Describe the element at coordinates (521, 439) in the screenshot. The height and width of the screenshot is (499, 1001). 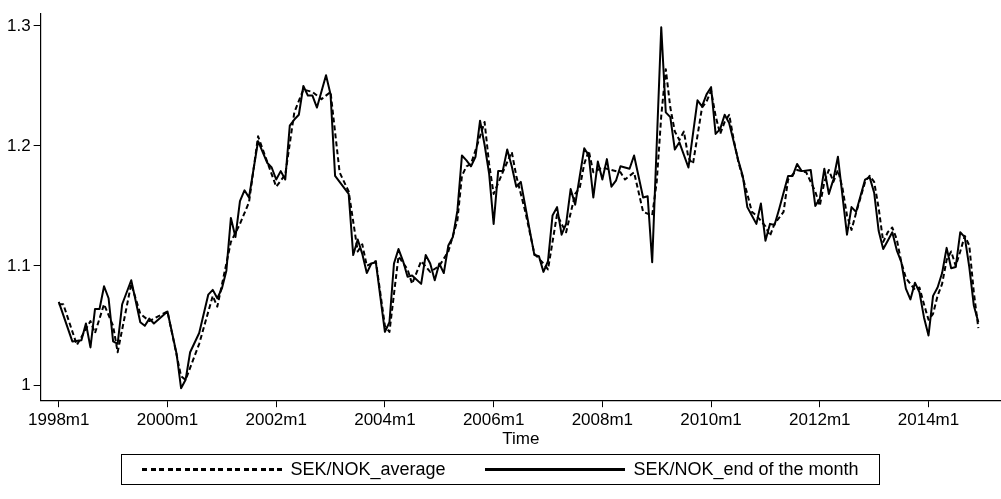
I see `x-axis-title: Time` at that location.